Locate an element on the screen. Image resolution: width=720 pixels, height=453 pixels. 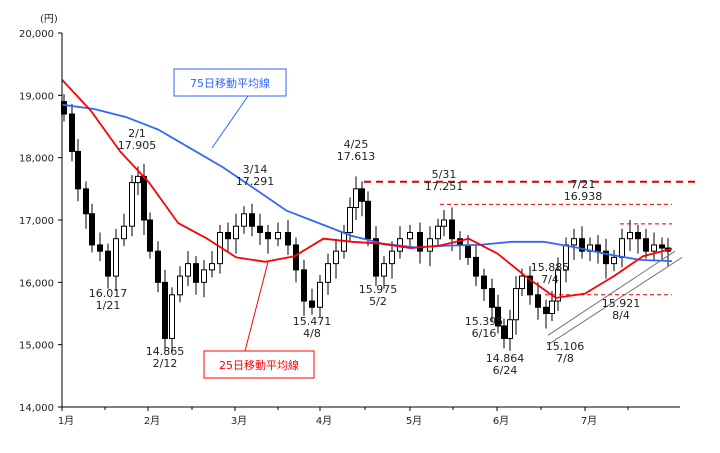
annotation-line1: 15.106 is located at coordinates (565, 346).